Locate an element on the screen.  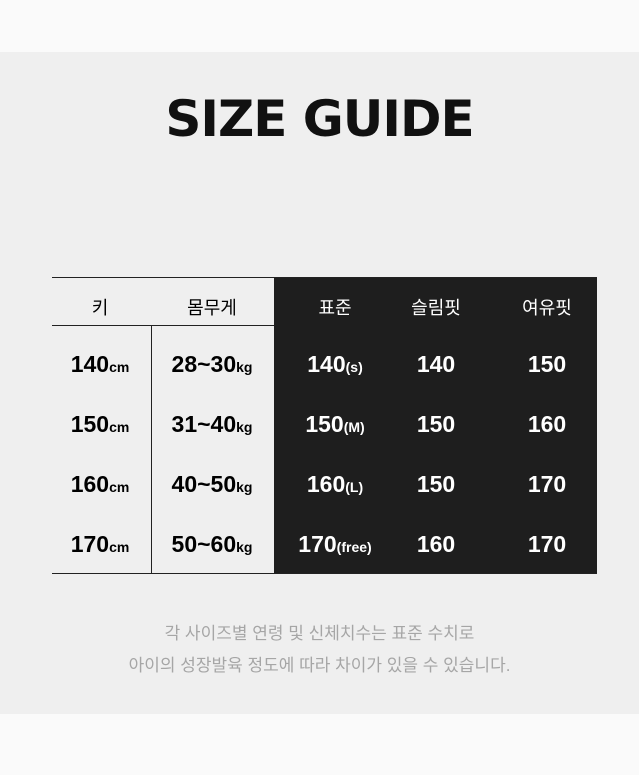
page-title: SIZE GUIDE is located at coordinates (319, 119).